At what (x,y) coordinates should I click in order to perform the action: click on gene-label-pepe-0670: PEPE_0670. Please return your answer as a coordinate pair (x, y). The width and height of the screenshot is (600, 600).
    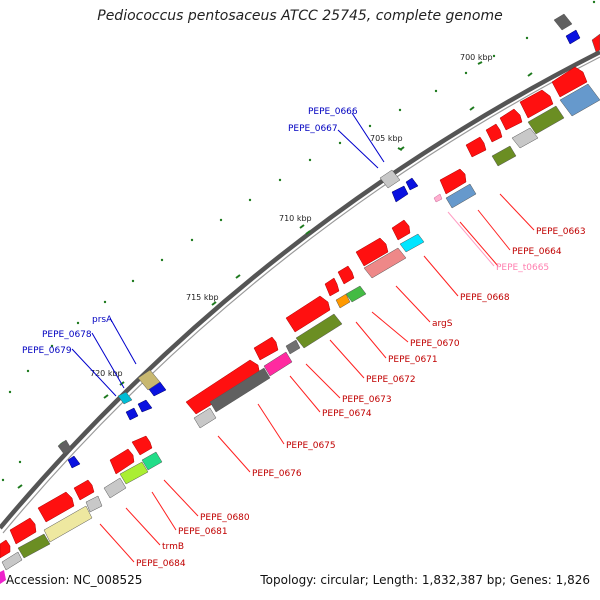
    Looking at the image, I should click on (435, 344).